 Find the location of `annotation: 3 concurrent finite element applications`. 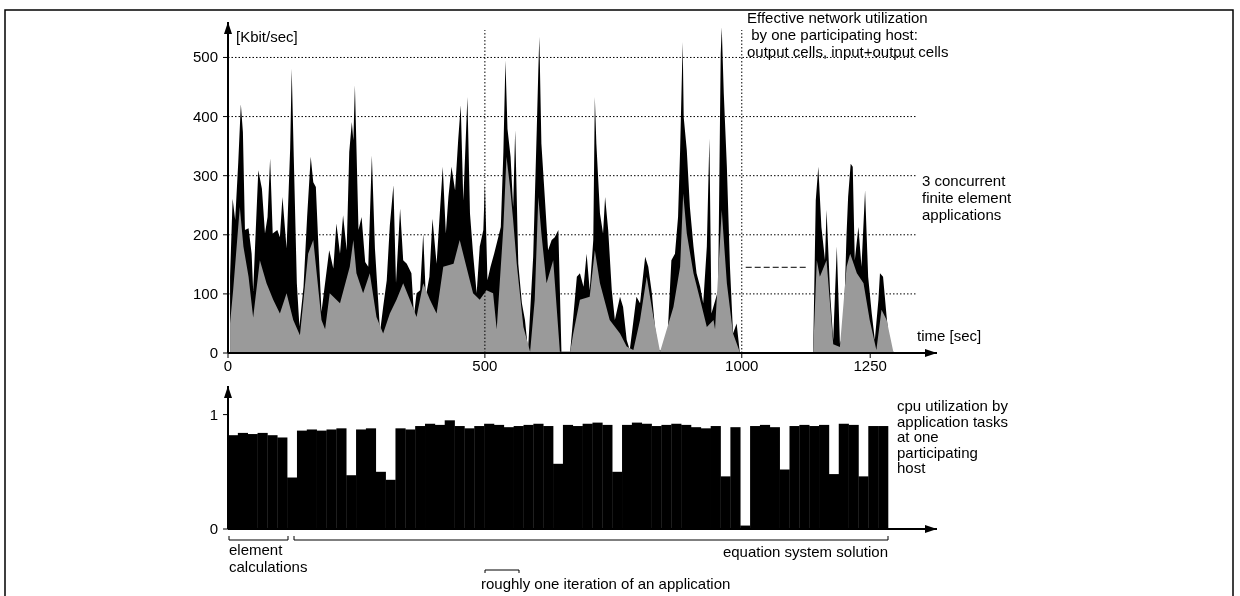

annotation: 3 concurrent finite element applications is located at coordinates (967, 197).